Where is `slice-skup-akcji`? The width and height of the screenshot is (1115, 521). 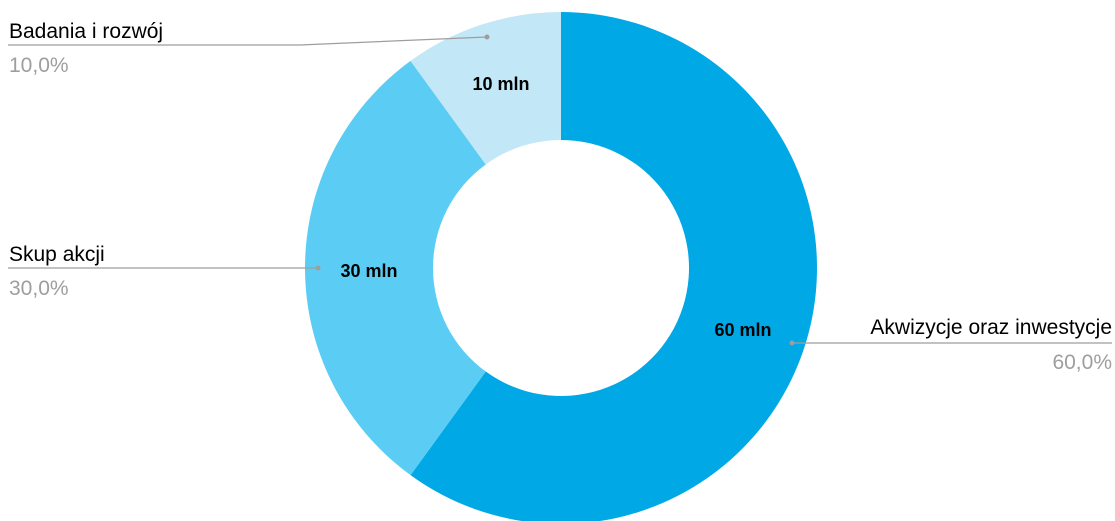
slice-skup-akcji is located at coordinates (395, 268).